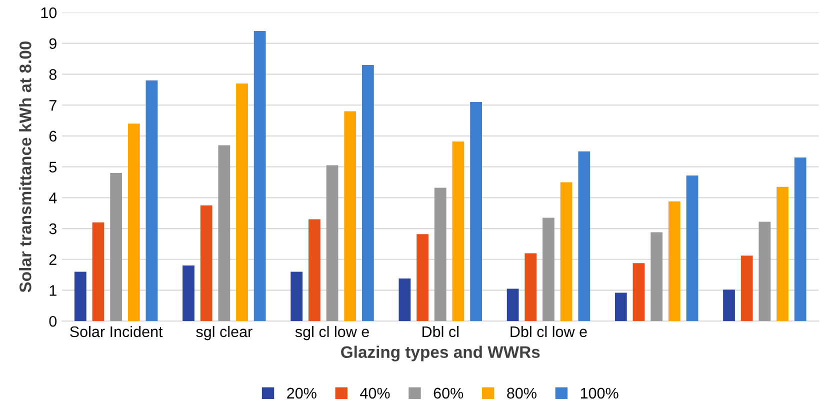  What do you see at coordinates (224, 333) in the screenshot?
I see `x-tick-label: sgl clear` at bounding box center [224, 333].